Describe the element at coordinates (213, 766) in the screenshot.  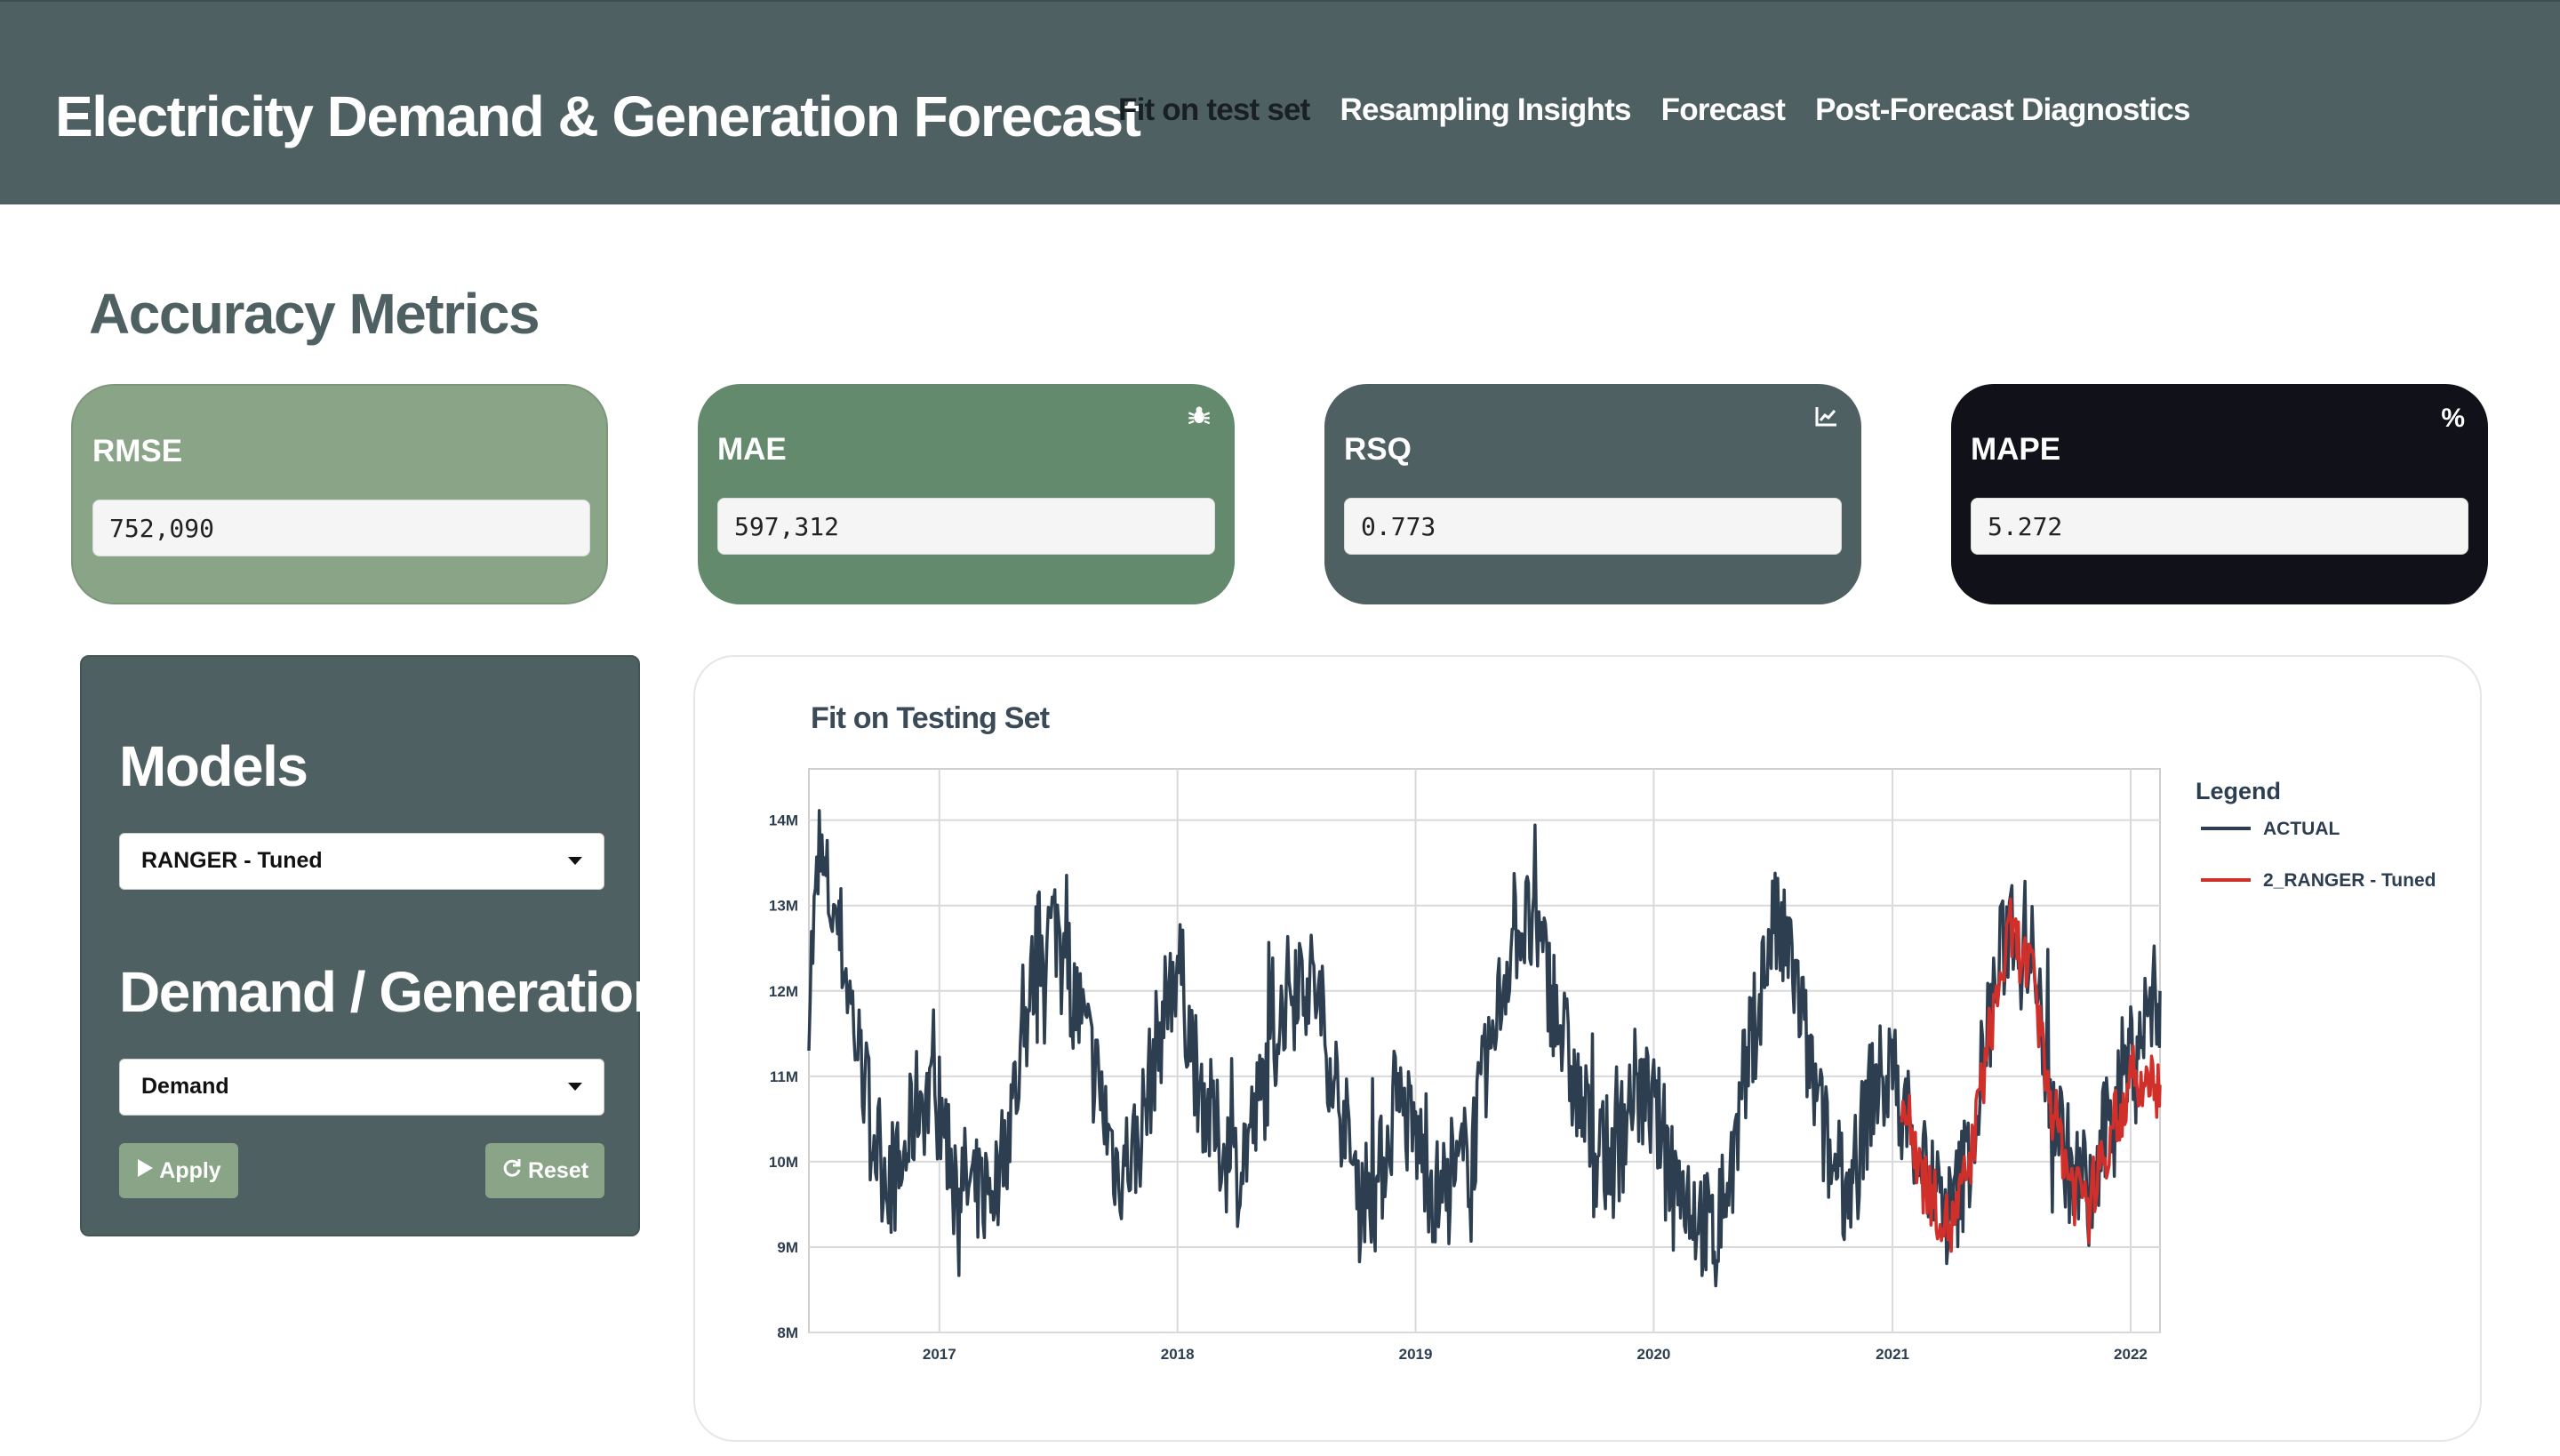
I see `models-heading: Models` at that location.